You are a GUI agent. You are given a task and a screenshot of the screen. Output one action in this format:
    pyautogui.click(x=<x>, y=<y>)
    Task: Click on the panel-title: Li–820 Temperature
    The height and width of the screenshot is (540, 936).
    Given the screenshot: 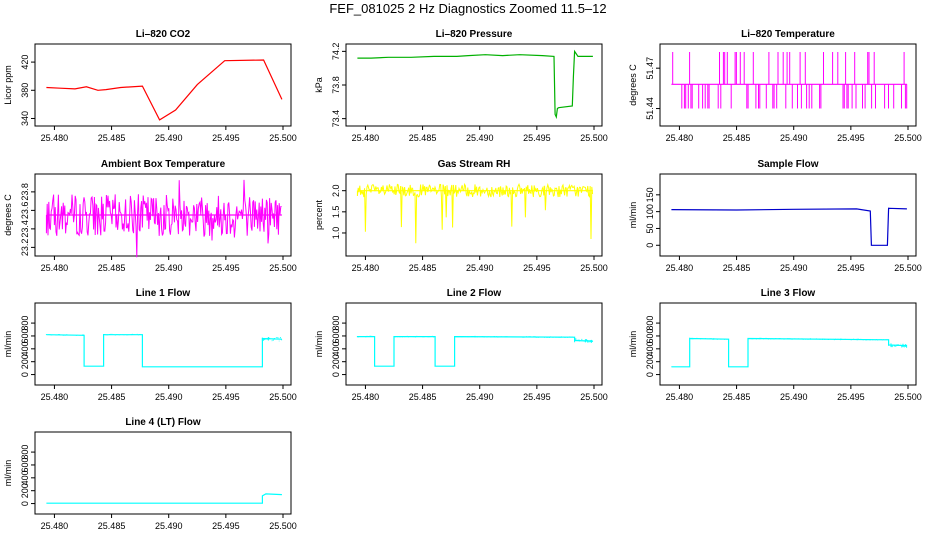 What is the action you would take?
    pyautogui.click(x=788, y=34)
    